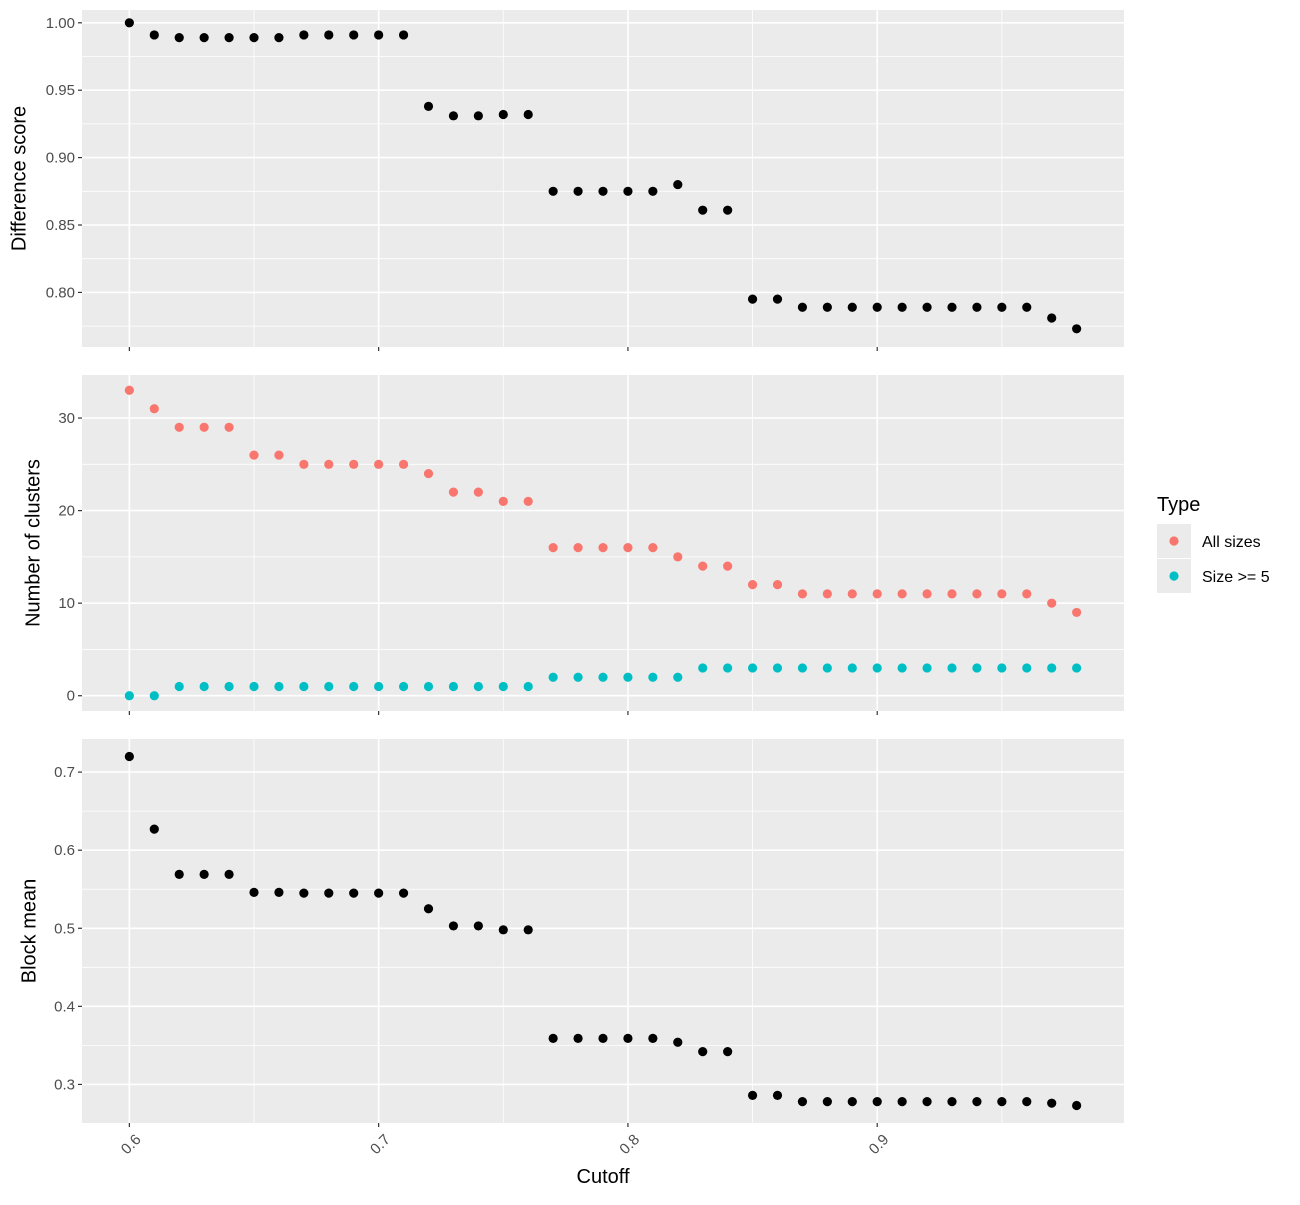 The width and height of the screenshot is (1300, 1205). What do you see at coordinates (1213, 543) in the screenshot?
I see `legend: Type All sizes Size >= 5` at bounding box center [1213, 543].